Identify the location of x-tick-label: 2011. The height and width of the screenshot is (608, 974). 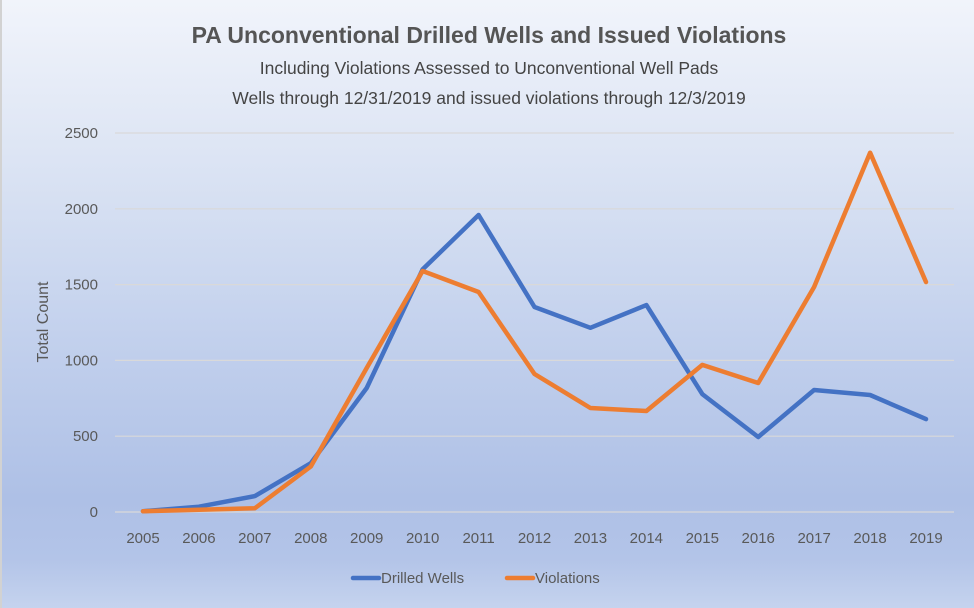
(478, 538).